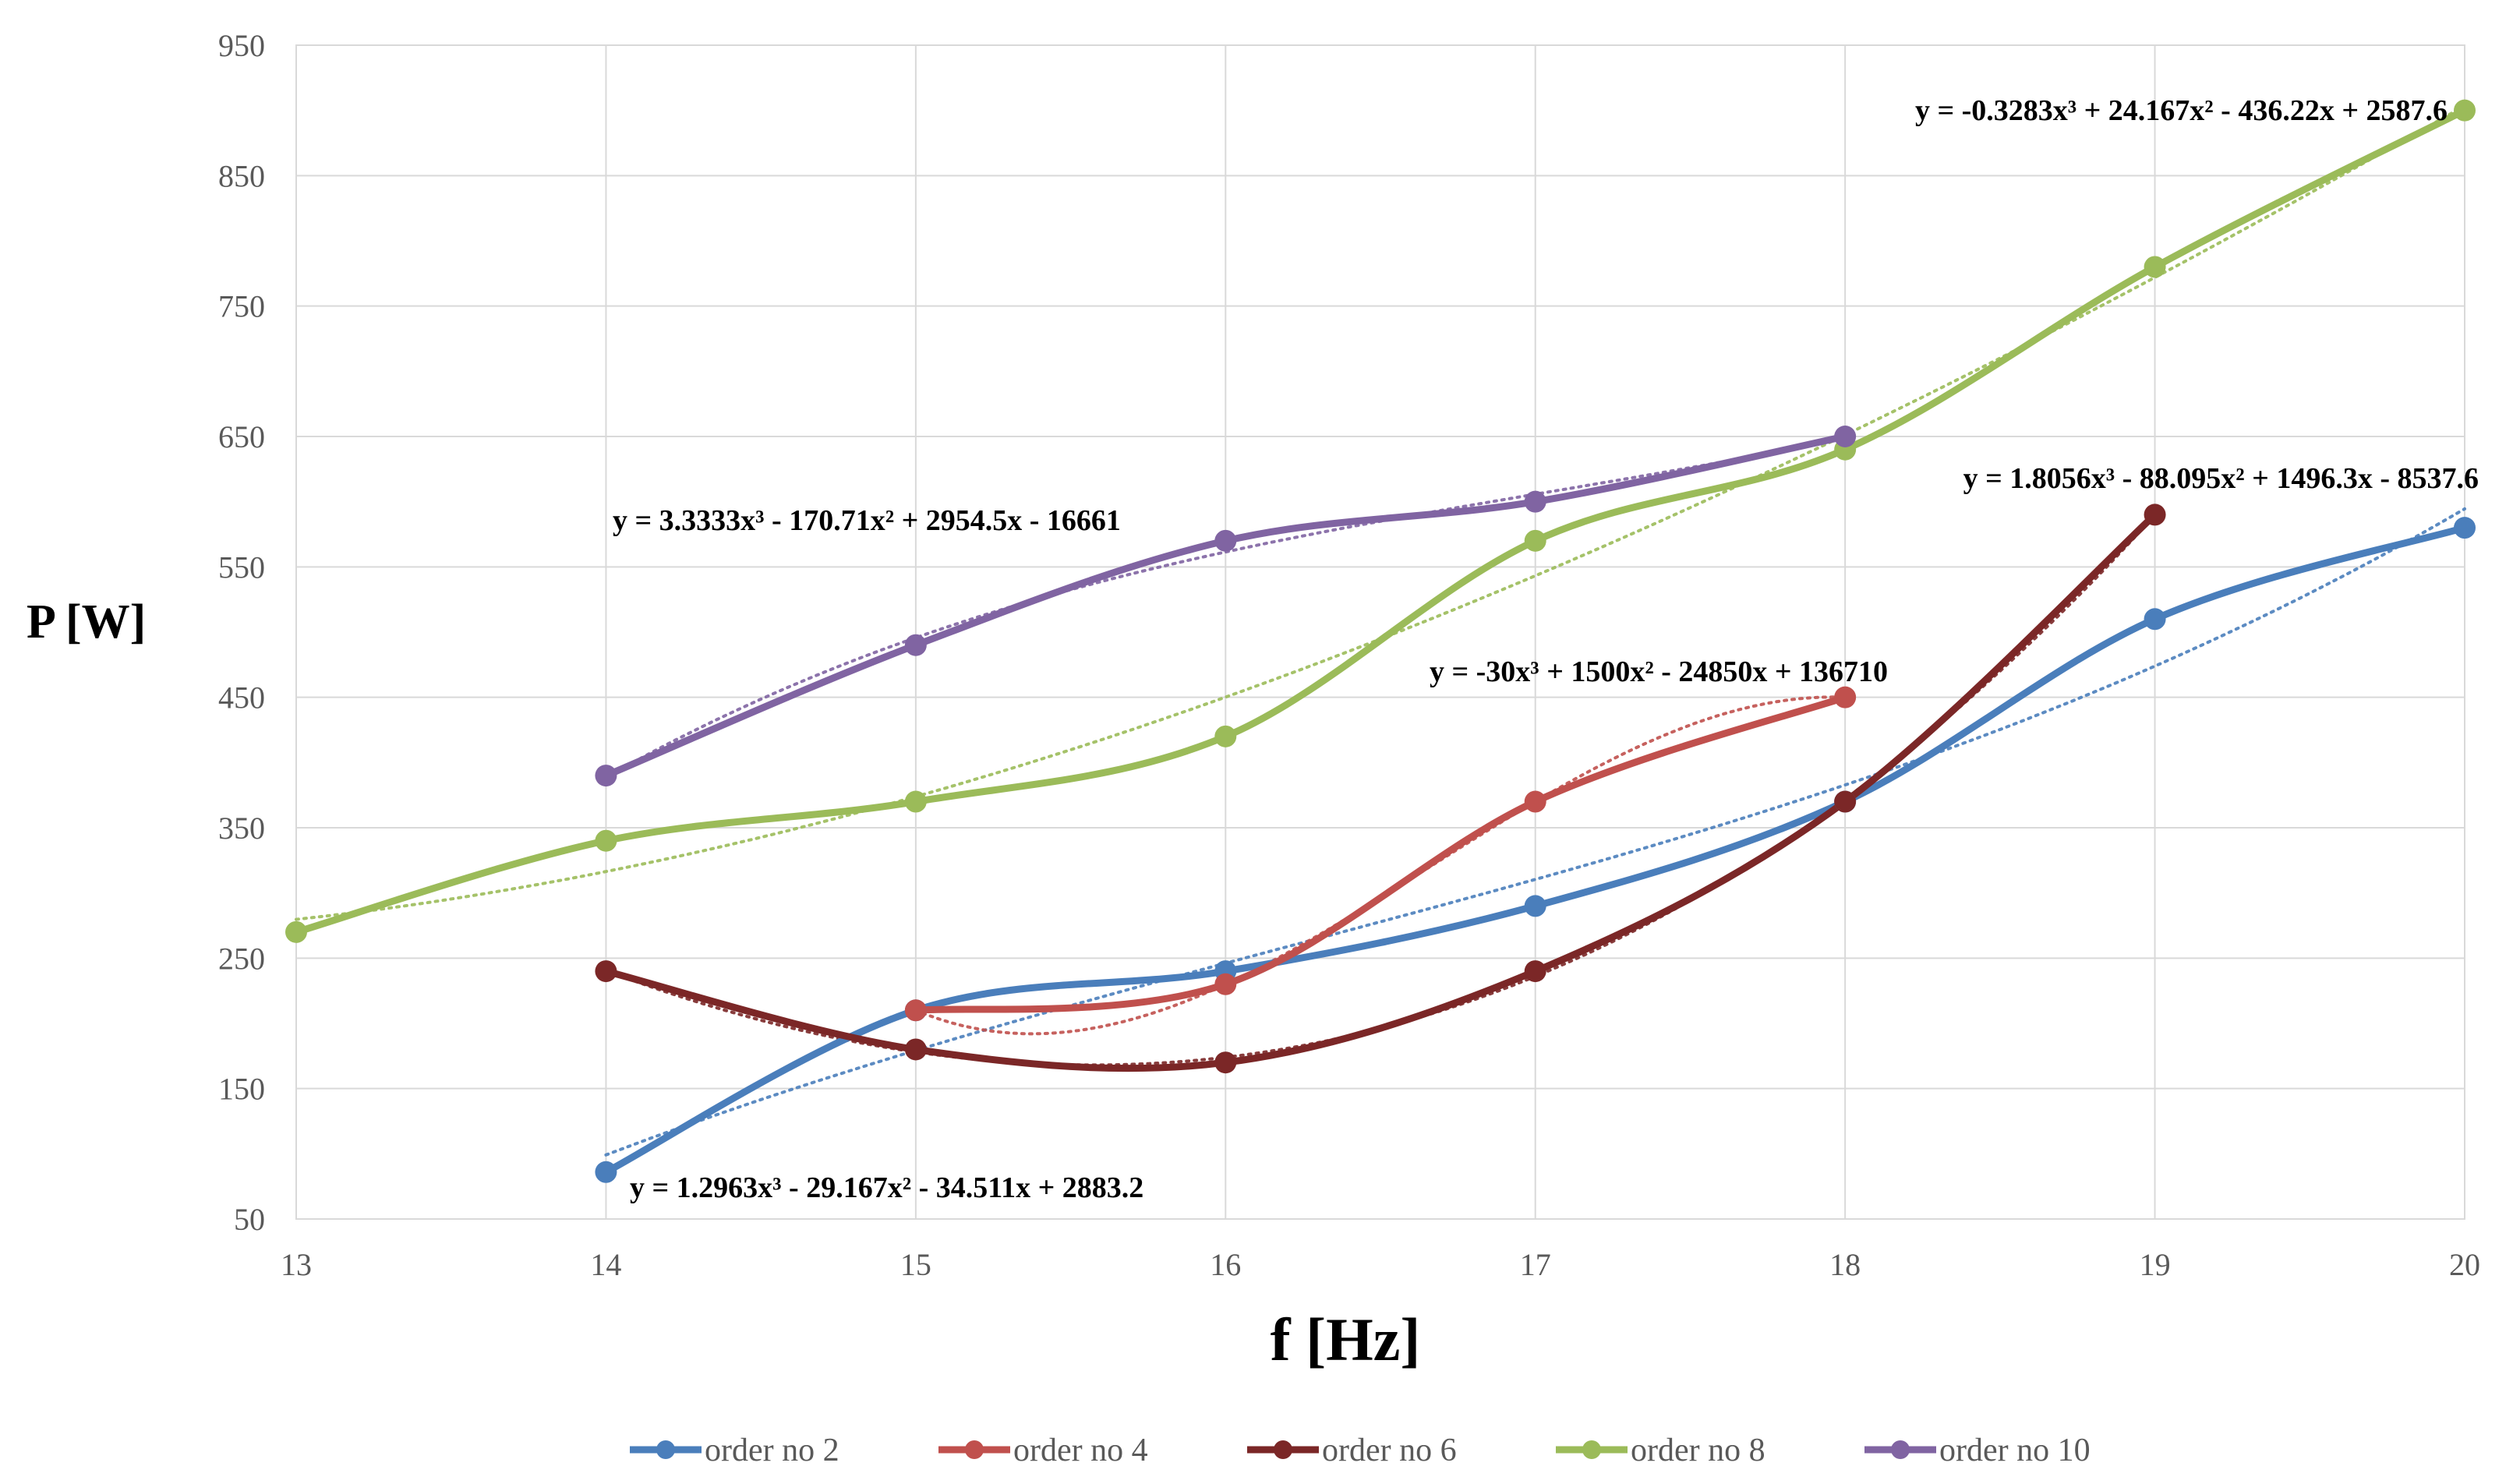 The height and width of the screenshot is (1484, 2513). I want to click on y-tick-label: 250, so click(241, 958).